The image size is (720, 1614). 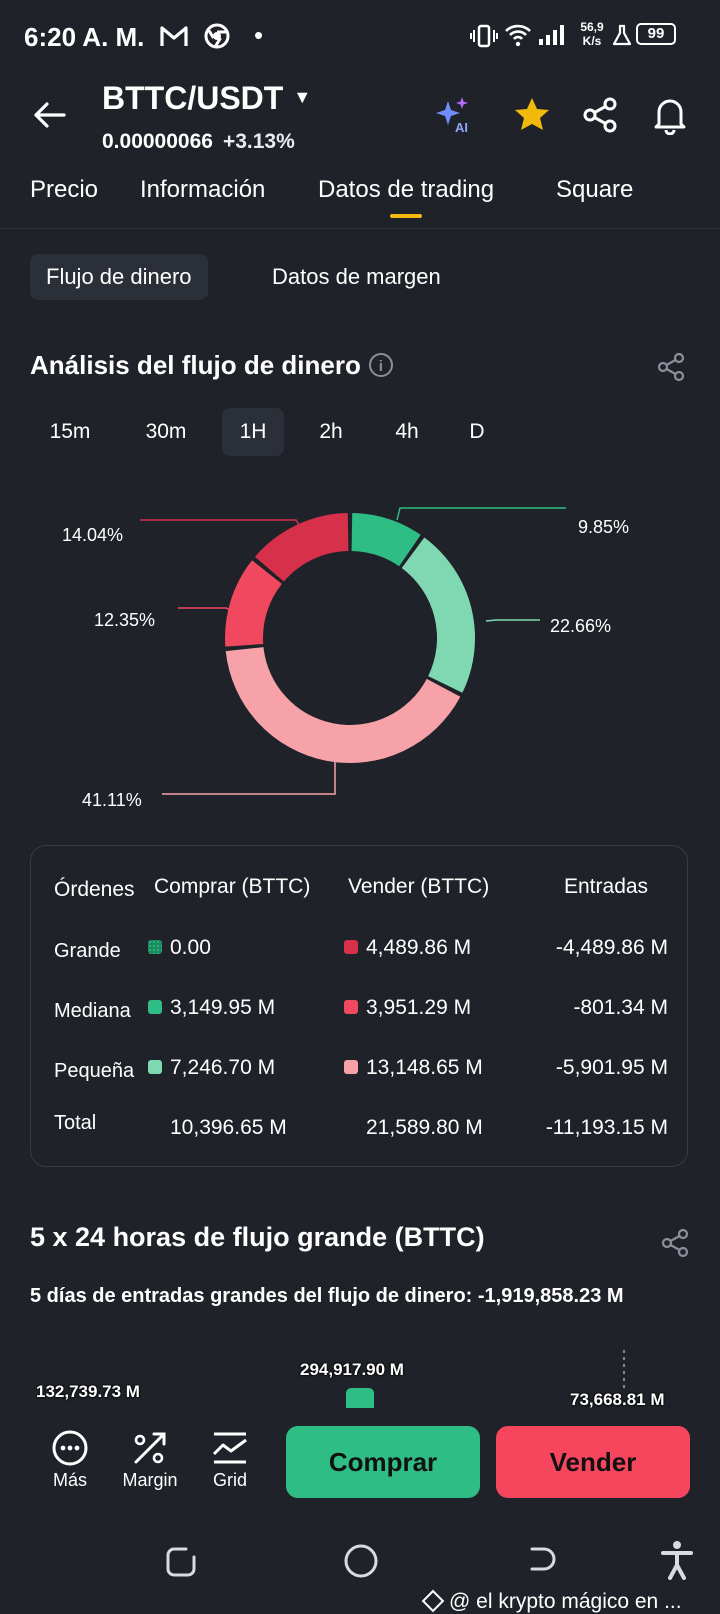 What do you see at coordinates (671, 367) in the screenshot?
I see `share-analysis-icon` at bounding box center [671, 367].